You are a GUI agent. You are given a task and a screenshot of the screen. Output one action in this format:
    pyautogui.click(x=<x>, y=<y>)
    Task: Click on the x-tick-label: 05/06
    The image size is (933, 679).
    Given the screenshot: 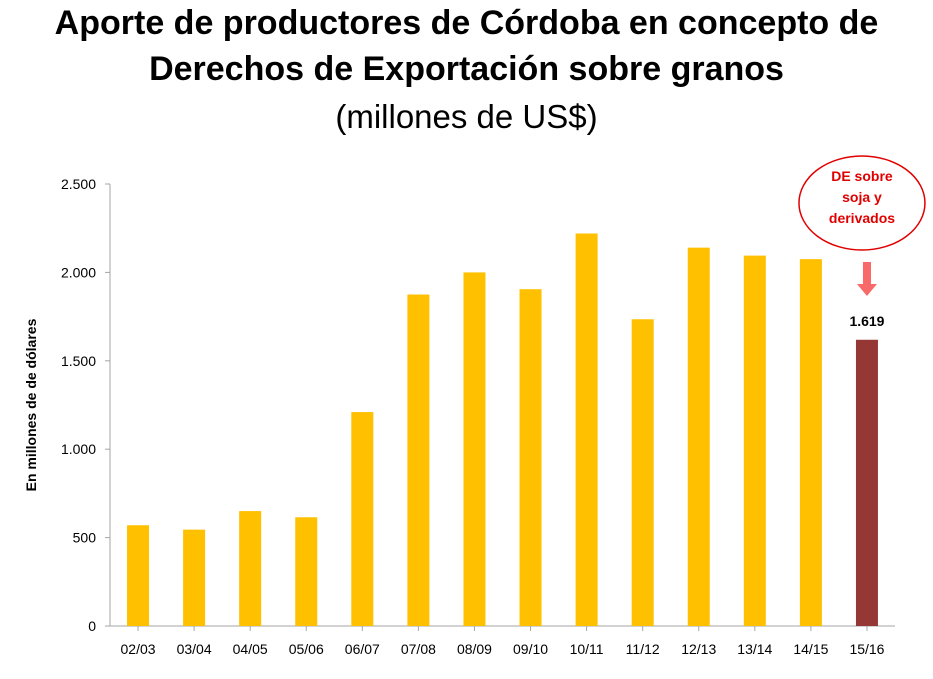 What is the action you would take?
    pyautogui.click(x=306, y=649)
    